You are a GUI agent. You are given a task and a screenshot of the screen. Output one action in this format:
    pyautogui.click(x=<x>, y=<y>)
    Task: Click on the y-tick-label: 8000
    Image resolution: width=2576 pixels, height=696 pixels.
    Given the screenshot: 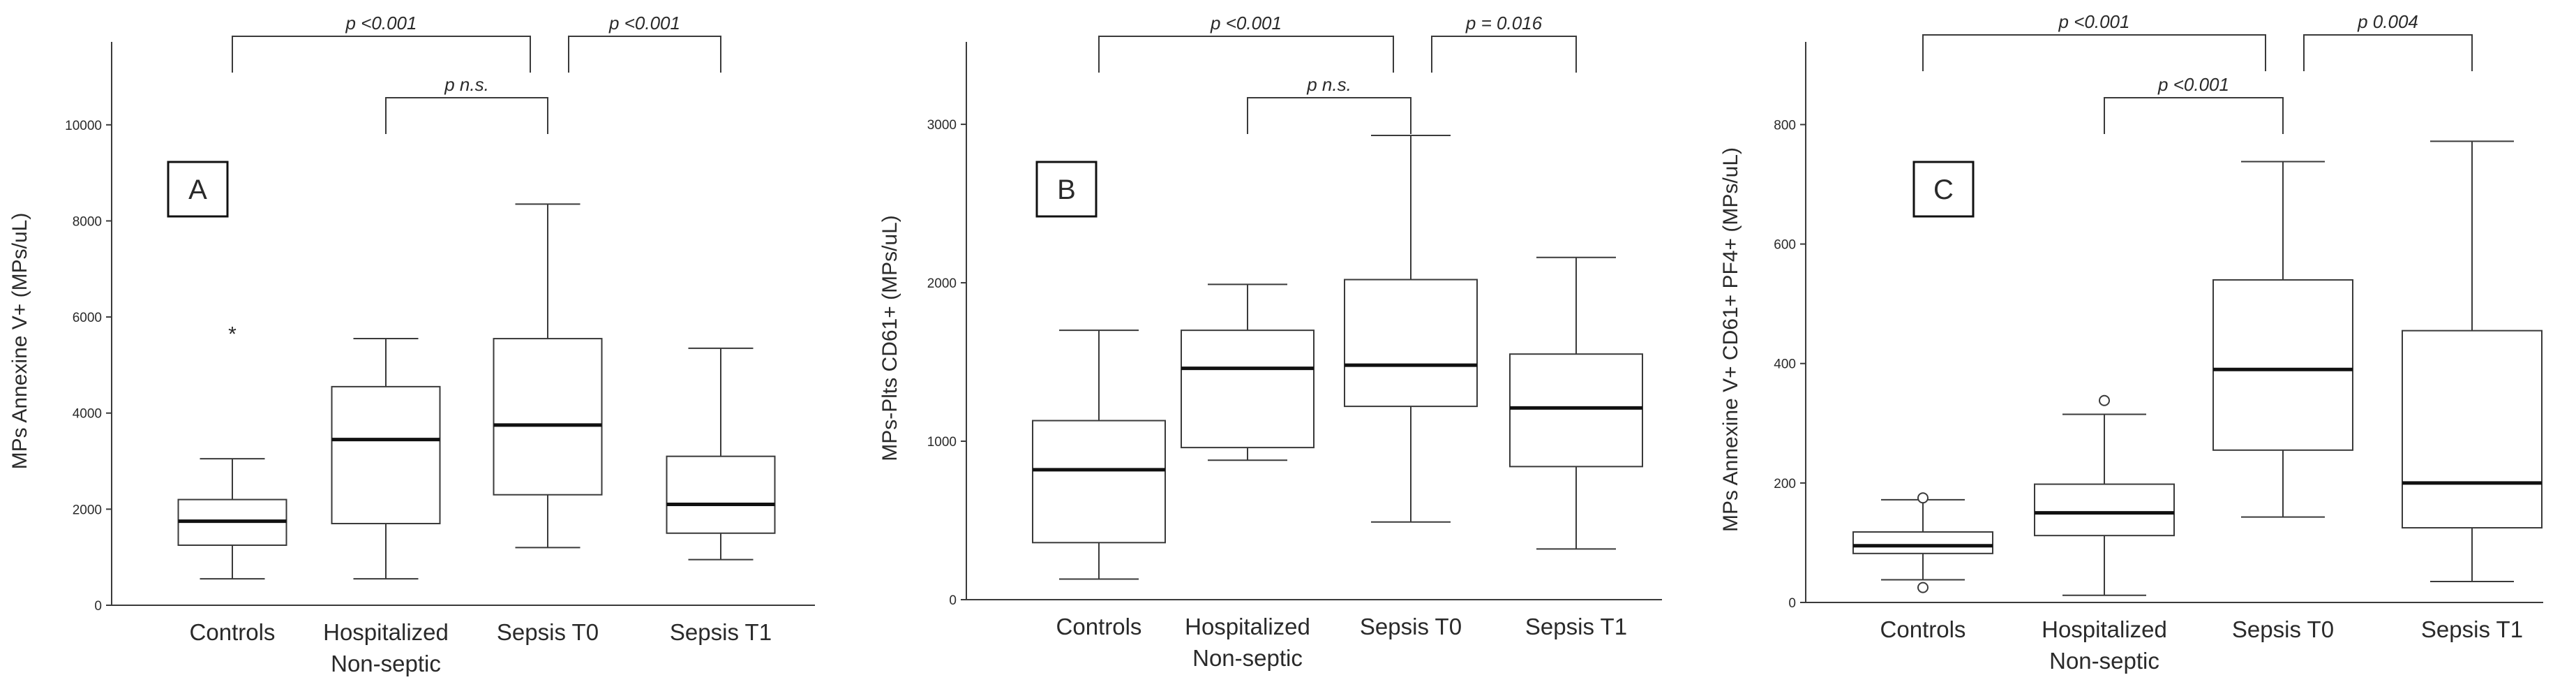 What is the action you would take?
    pyautogui.click(x=87, y=222)
    